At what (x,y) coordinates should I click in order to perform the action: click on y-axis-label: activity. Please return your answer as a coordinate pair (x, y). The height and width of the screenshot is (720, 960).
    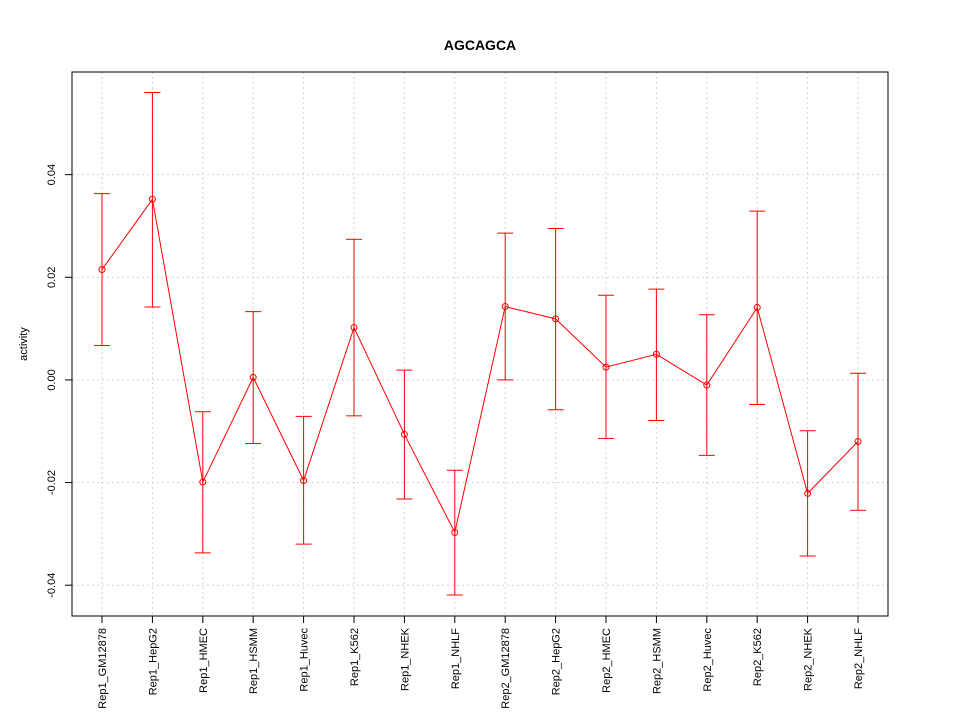
    Looking at the image, I should click on (24, 344).